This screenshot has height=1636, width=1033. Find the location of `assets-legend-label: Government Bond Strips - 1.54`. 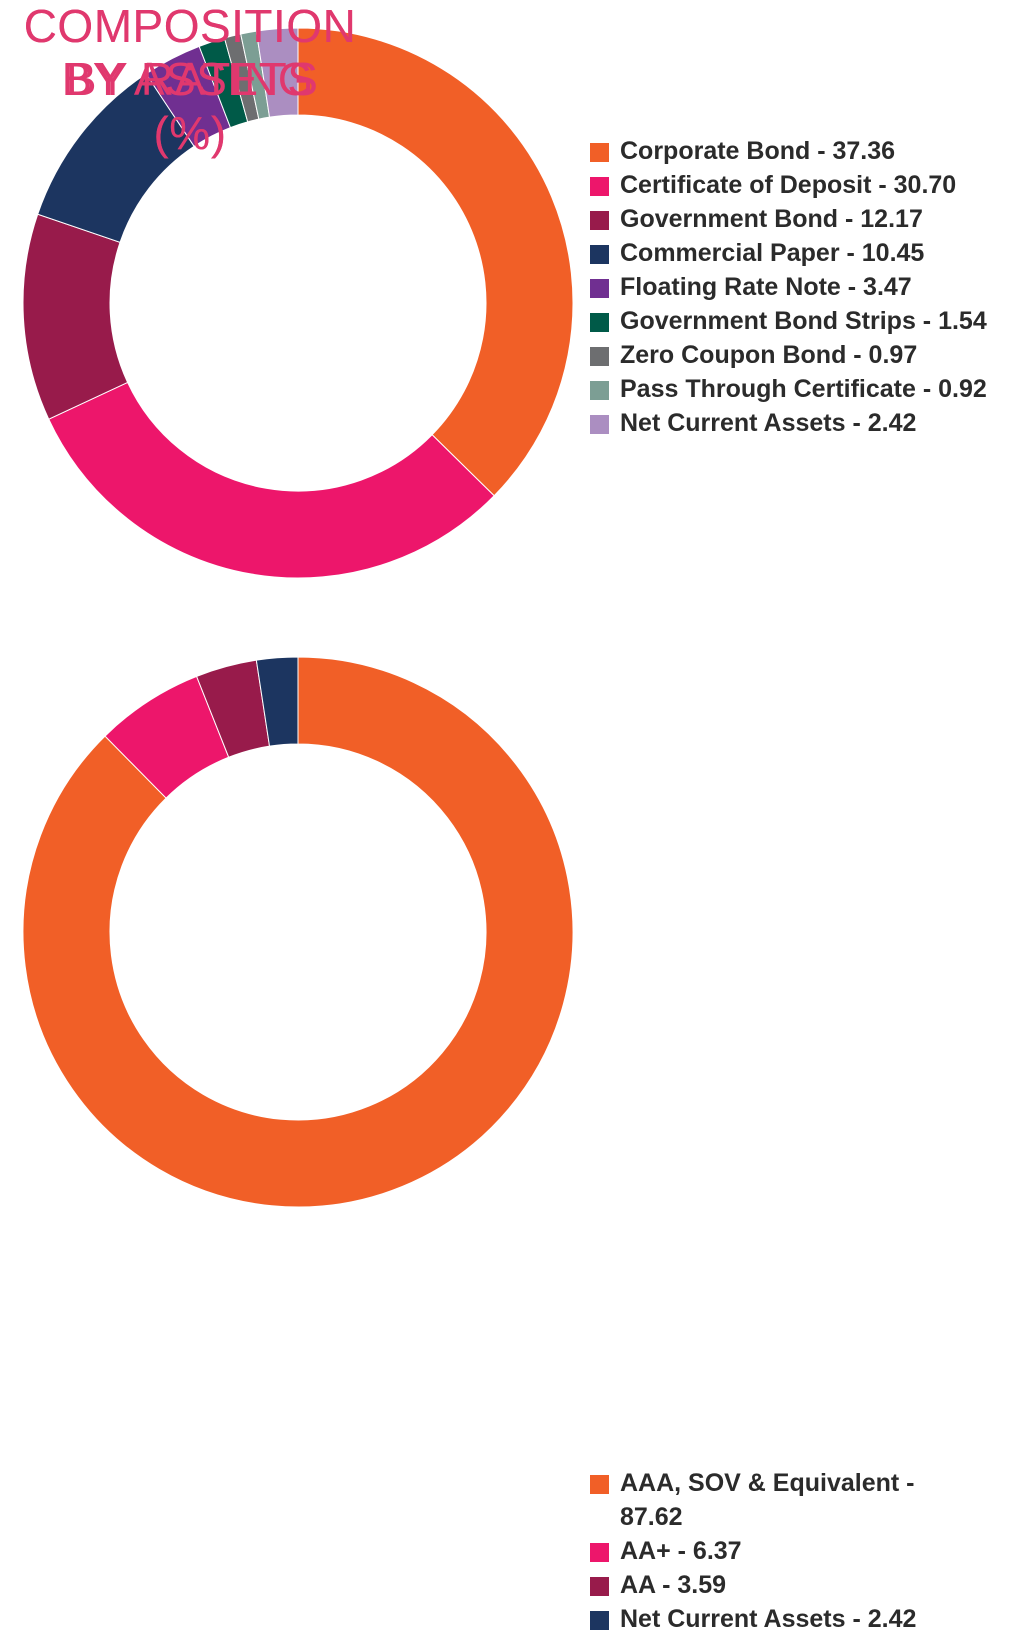

assets-legend-label: Government Bond Strips - 1.54 is located at coordinates (803, 321).